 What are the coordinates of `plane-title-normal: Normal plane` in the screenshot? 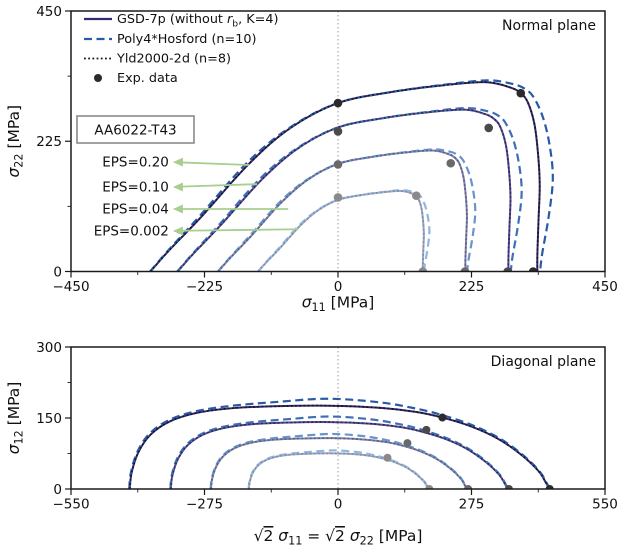 It's located at (549, 26).